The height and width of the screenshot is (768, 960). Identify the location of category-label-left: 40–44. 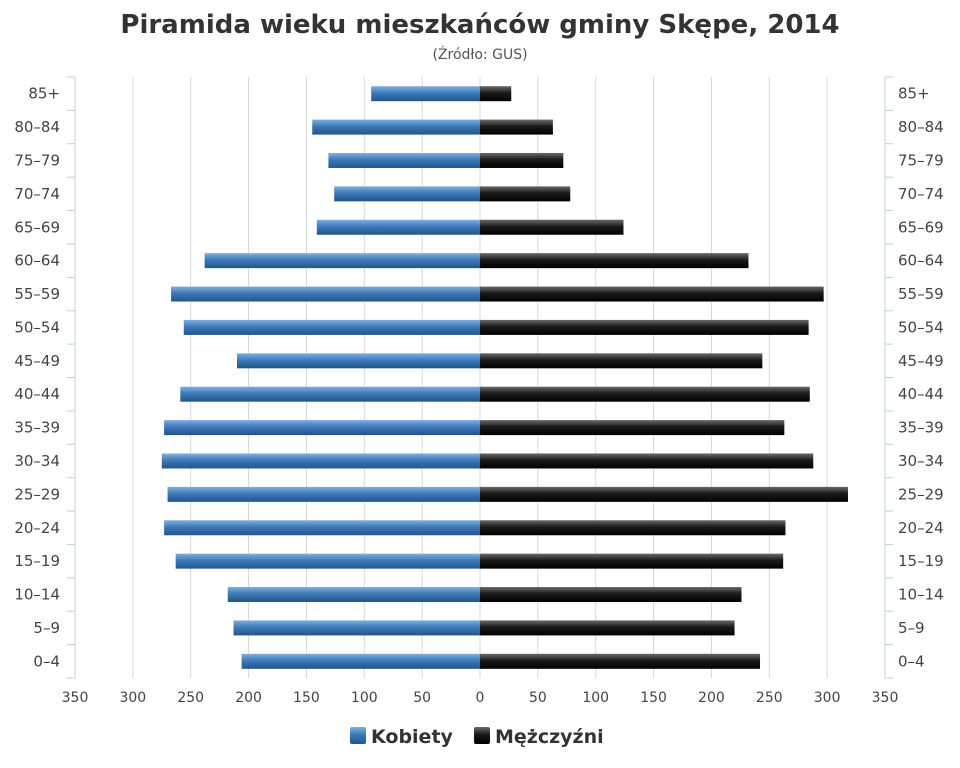
(37, 394).